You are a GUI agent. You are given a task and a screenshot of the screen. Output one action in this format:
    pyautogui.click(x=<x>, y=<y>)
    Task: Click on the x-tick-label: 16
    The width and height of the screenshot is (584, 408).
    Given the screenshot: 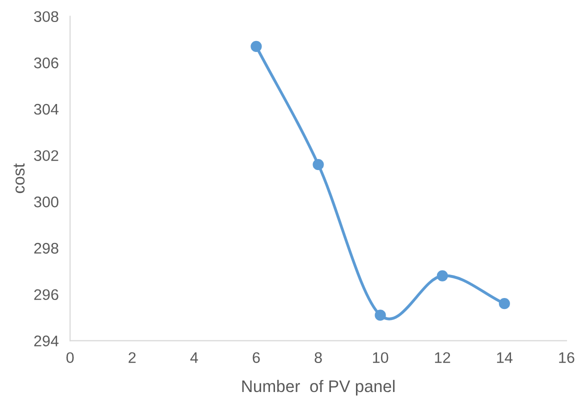 What is the action you would take?
    pyautogui.click(x=566, y=358)
    